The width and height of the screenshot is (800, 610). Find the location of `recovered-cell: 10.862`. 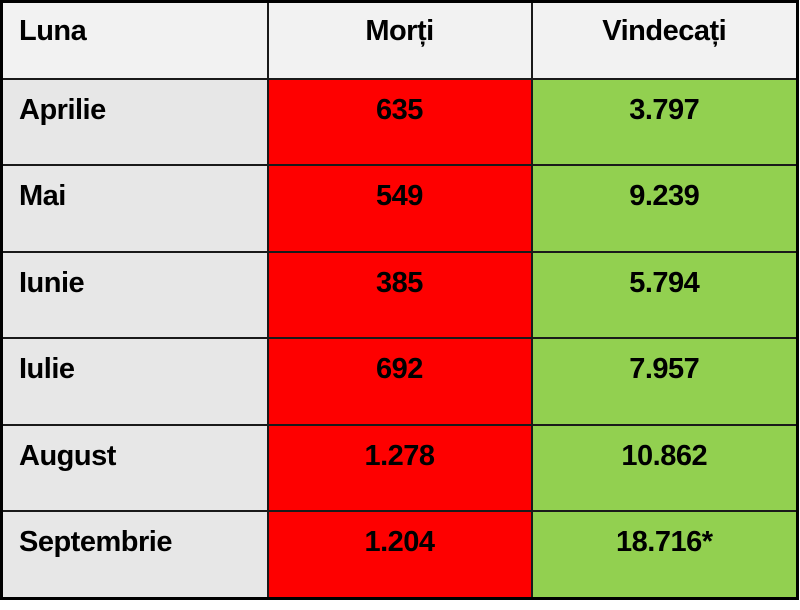

recovered-cell: 10.862 is located at coordinates (664, 468).